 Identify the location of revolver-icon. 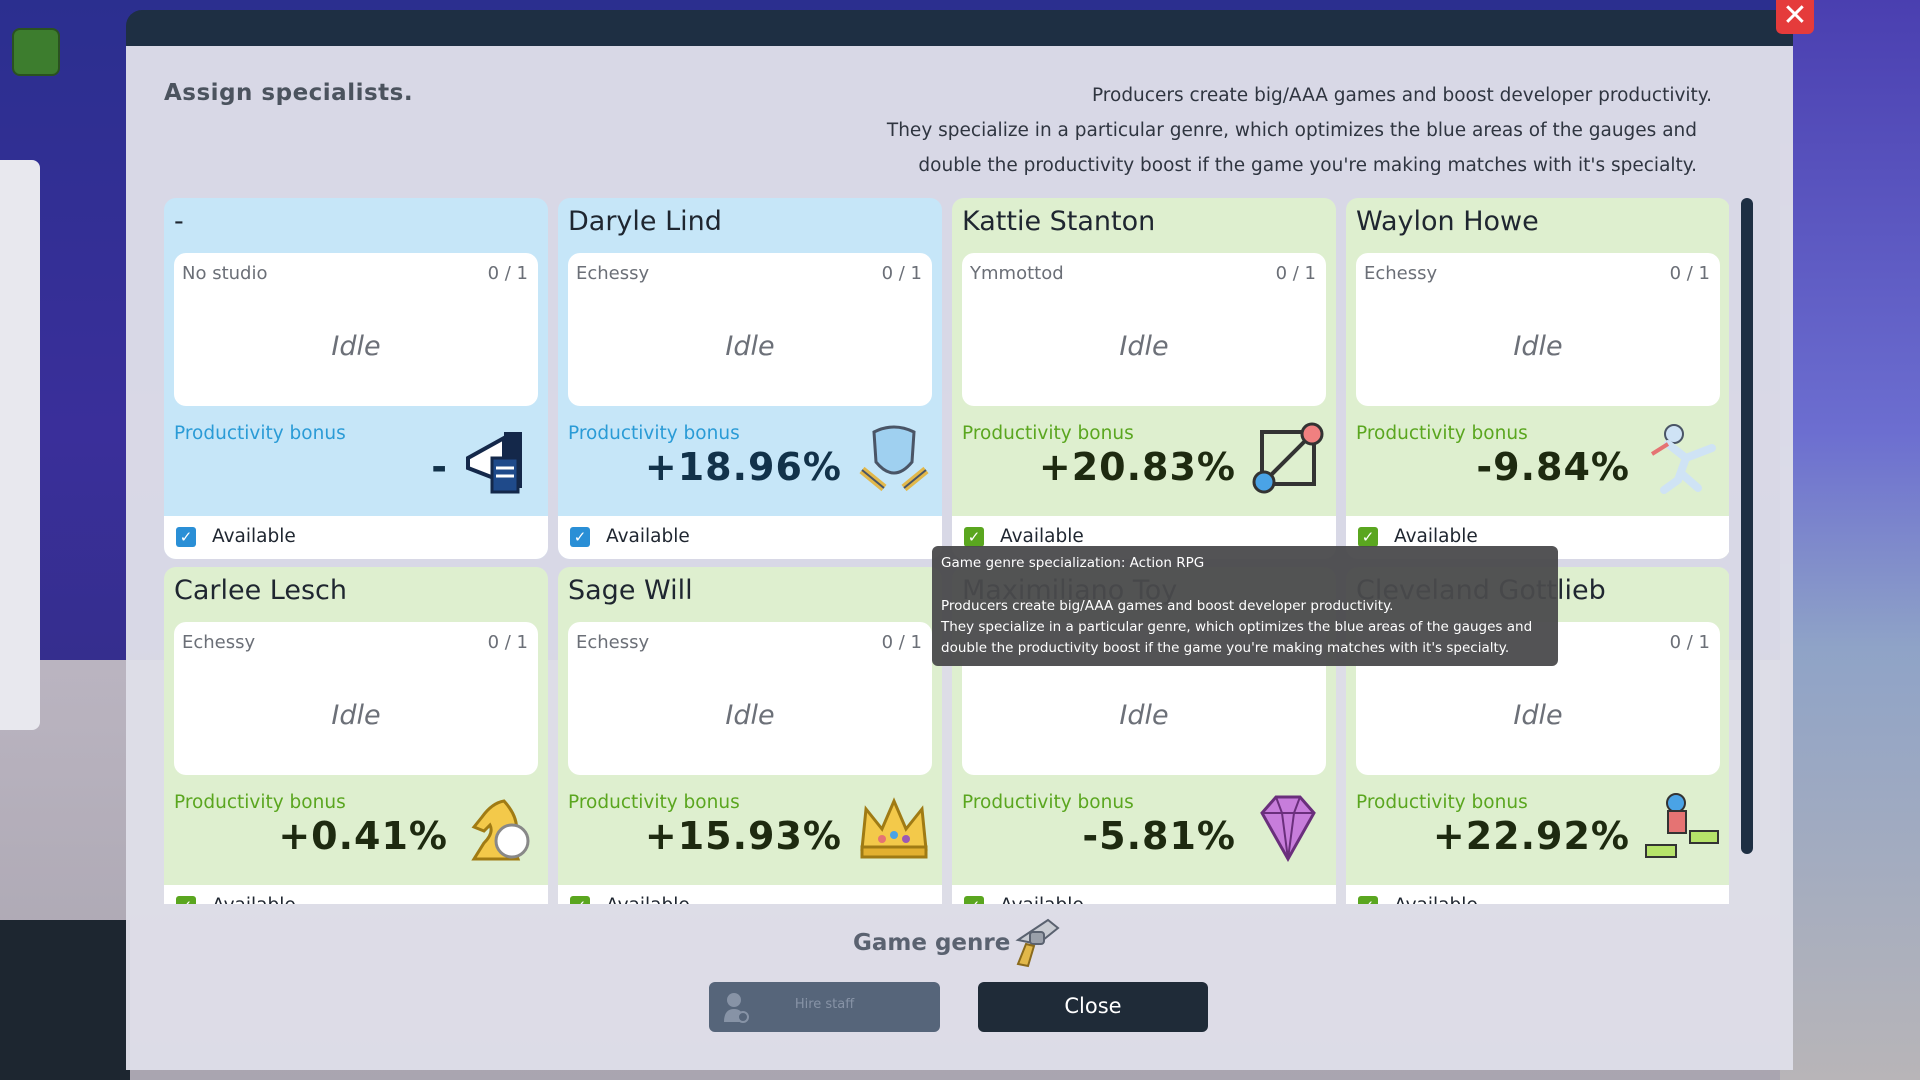
(1036, 941).